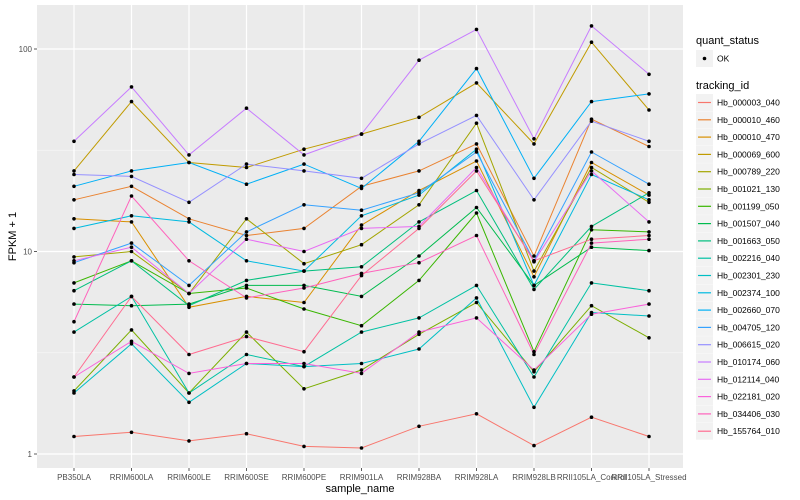 The width and height of the screenshot is (800, 500). I want to click on y-axis: 1 10 100, so click(28, 252).